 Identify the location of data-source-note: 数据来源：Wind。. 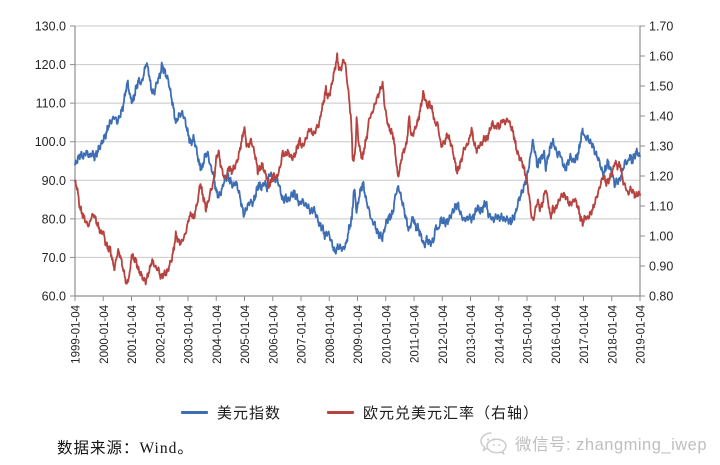
(125, 448).